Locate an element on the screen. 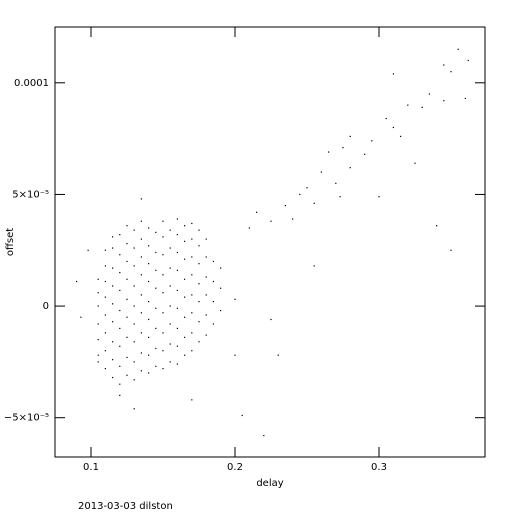 The image size is (512, 512). y-tick-label: −5×10⁻⁵ is located at coordinates (26, 418).